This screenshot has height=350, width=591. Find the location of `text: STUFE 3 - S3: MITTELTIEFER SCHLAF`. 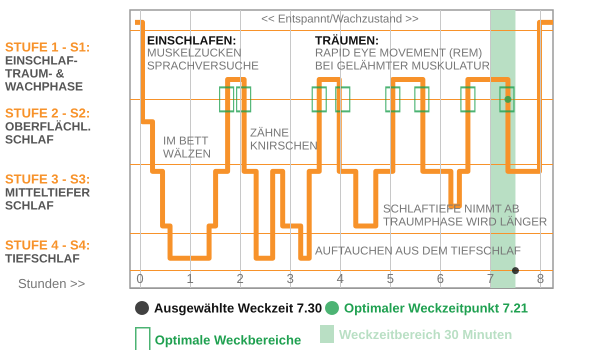

text: STUFE 3 - S3: MITTELTIEFER SCHLAF is located at coordinates (47, 192).